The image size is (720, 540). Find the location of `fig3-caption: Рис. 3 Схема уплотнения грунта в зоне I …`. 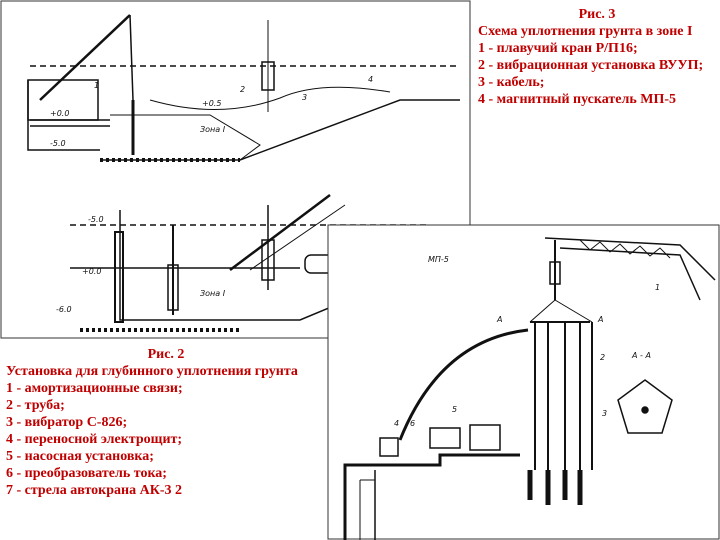

fig3-caption: Рис. 3 Схема уплотнения грунта в зоне I … is located at coordinates (597, 57).